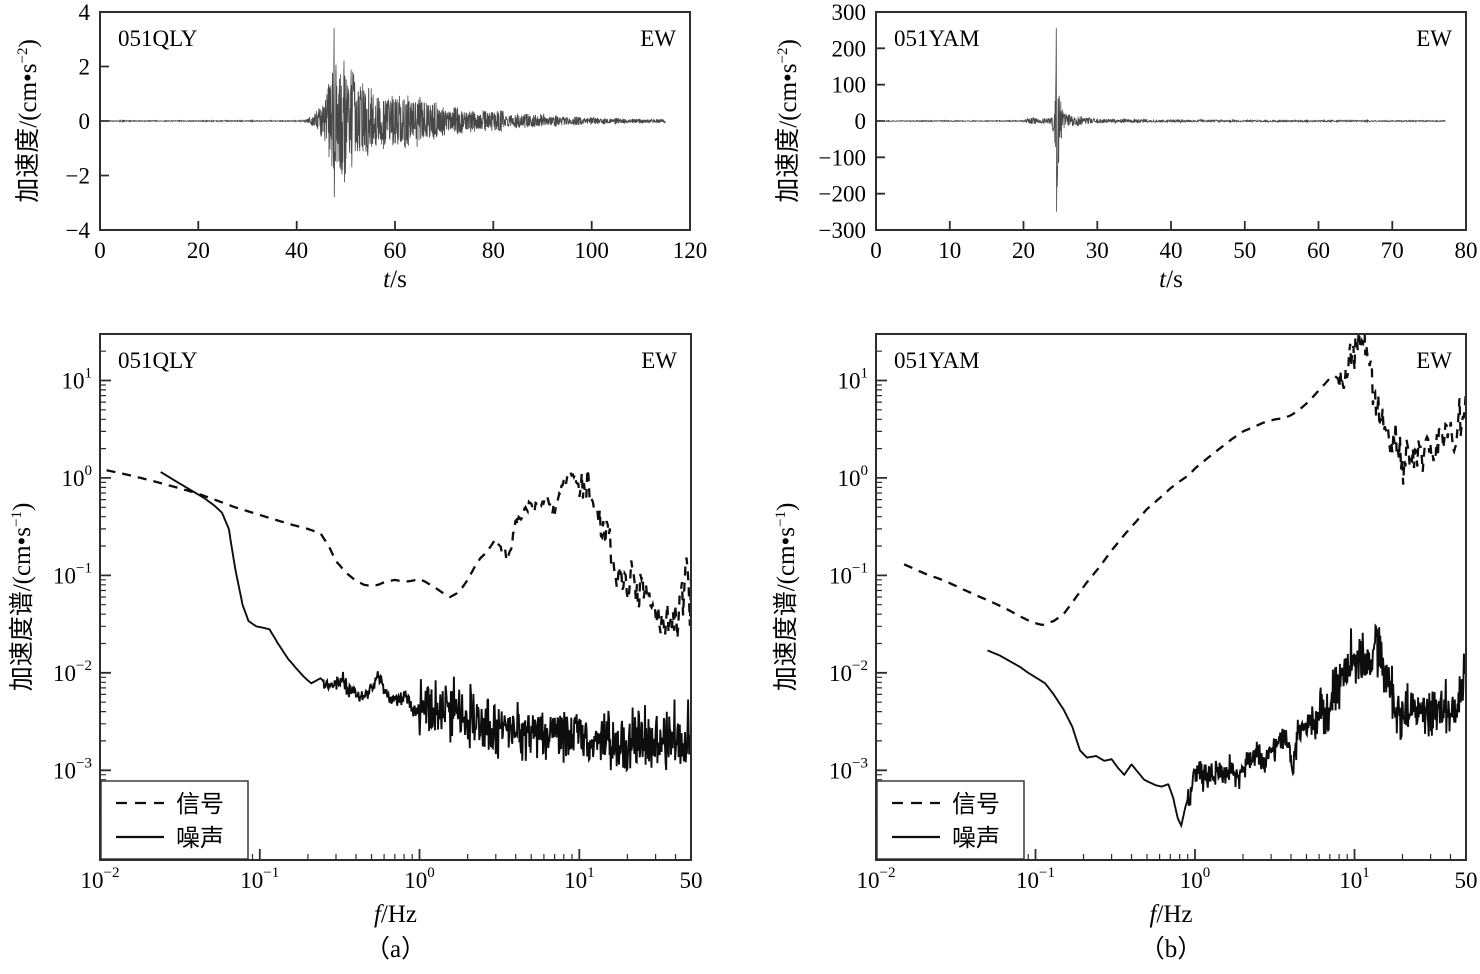 The height and width of the screenshot is (974, 1480). What do you see at coordinates (849, 12) in the screenshot?
I see `y-tick-label: 300` at bounding box center [849, 12].